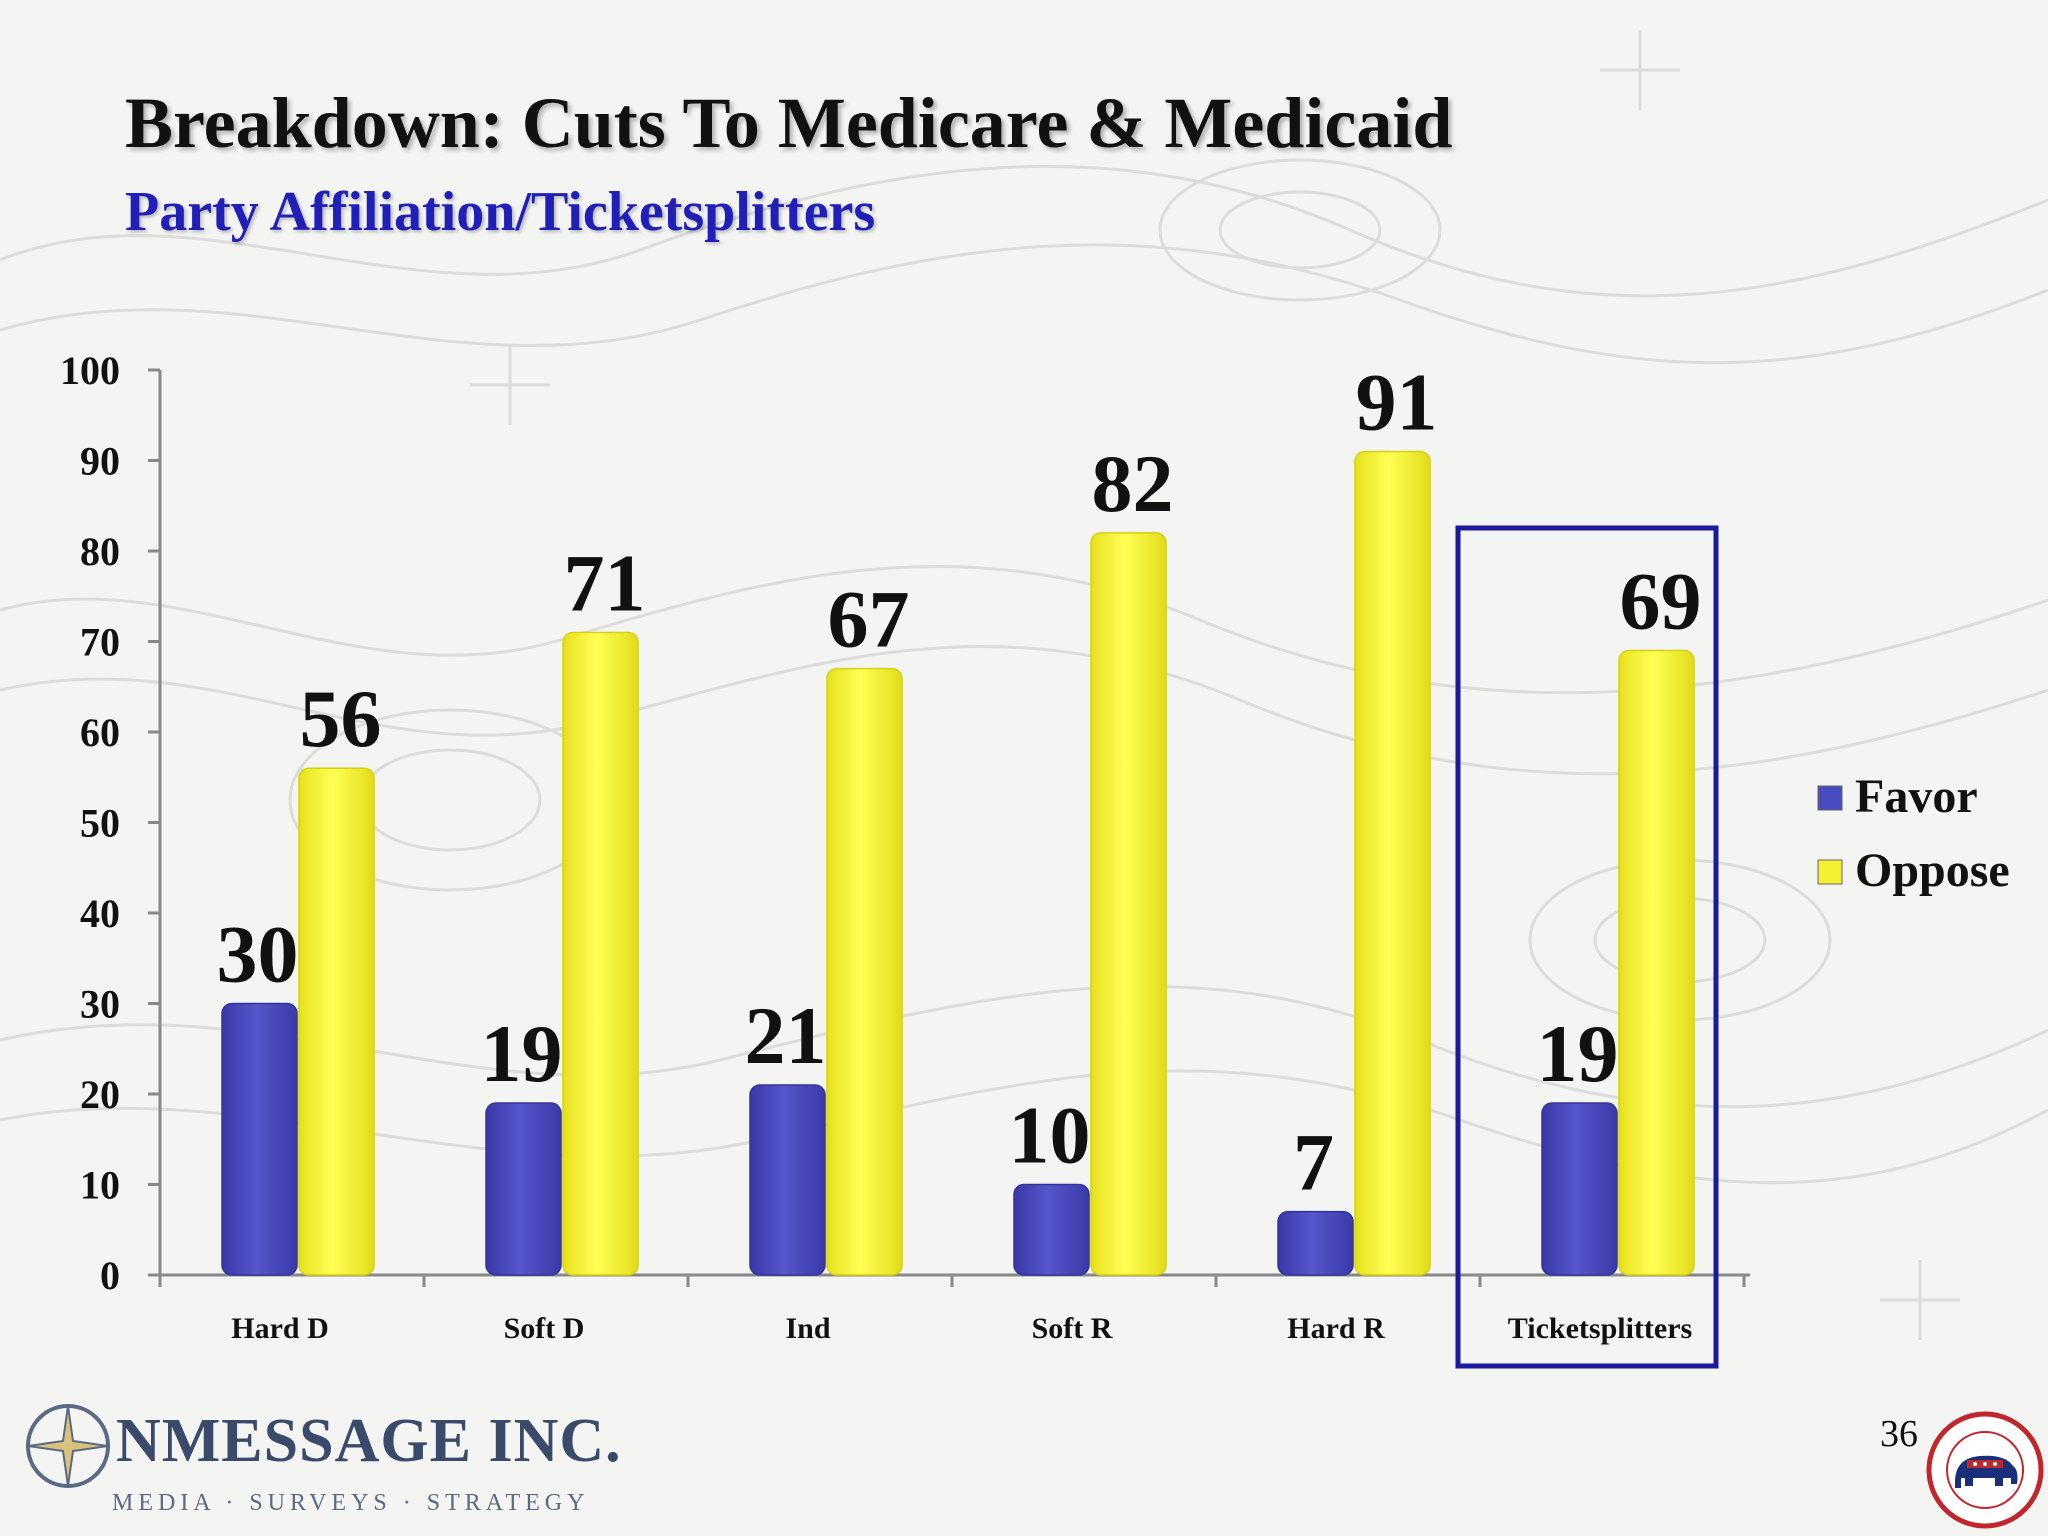 The height and width of the screenshot is (1536, 2048). Describe the element at coordinates (258, 954) in the screenshot. I see `data-label: 30` at that location.